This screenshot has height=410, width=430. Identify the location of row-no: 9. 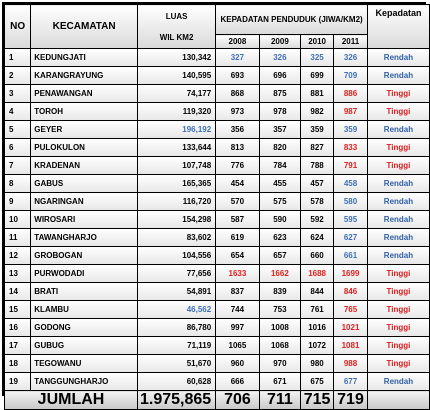
(17, 201).